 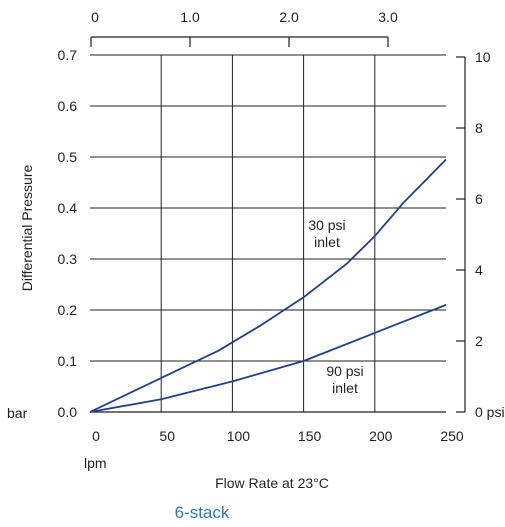 What do you see at coordinates (239, 436) in the screenshot?
I see `x-tick-label: 100` at bounding box center [239, 436].